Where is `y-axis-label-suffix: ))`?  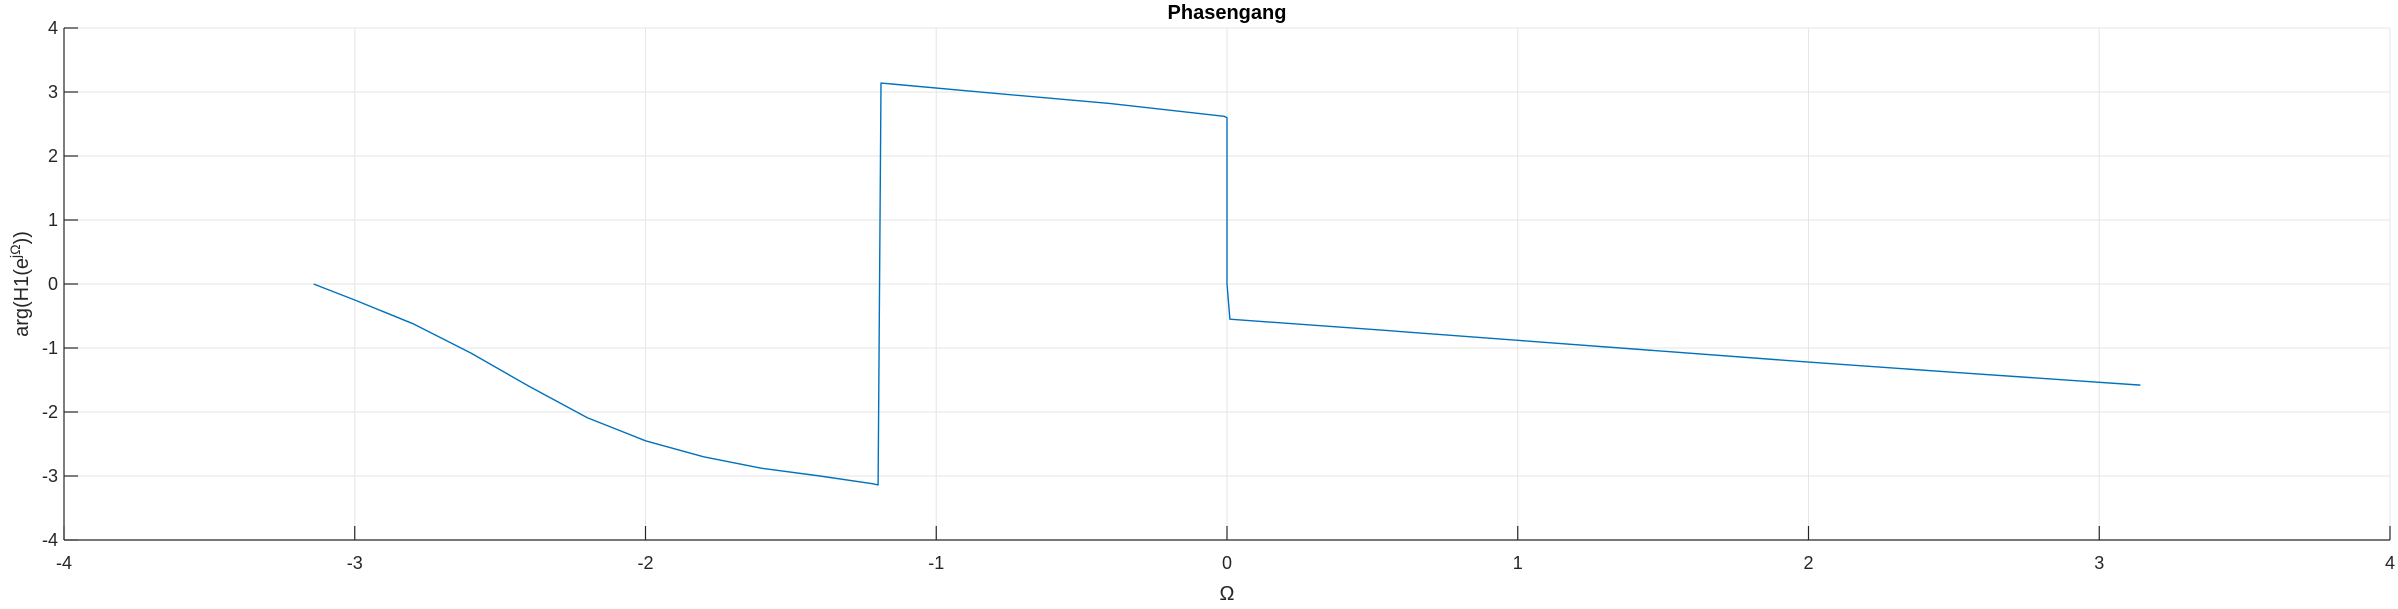 y-axis-label-suffix: )) is located at coordinates (22, 237).